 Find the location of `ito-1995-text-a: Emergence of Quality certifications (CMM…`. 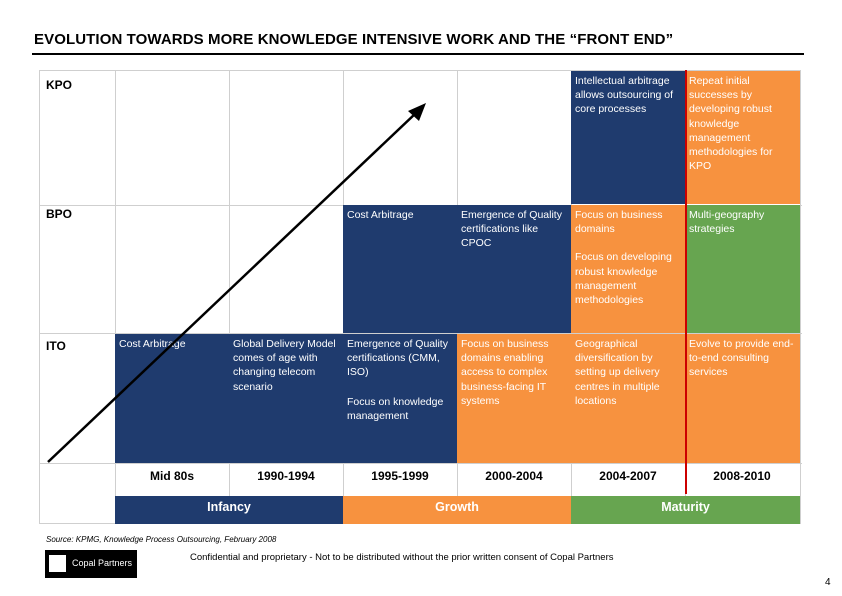

ito-1995-text-a: Emergence of Quality certifications (CMM… is located at coordinates (397, 358).